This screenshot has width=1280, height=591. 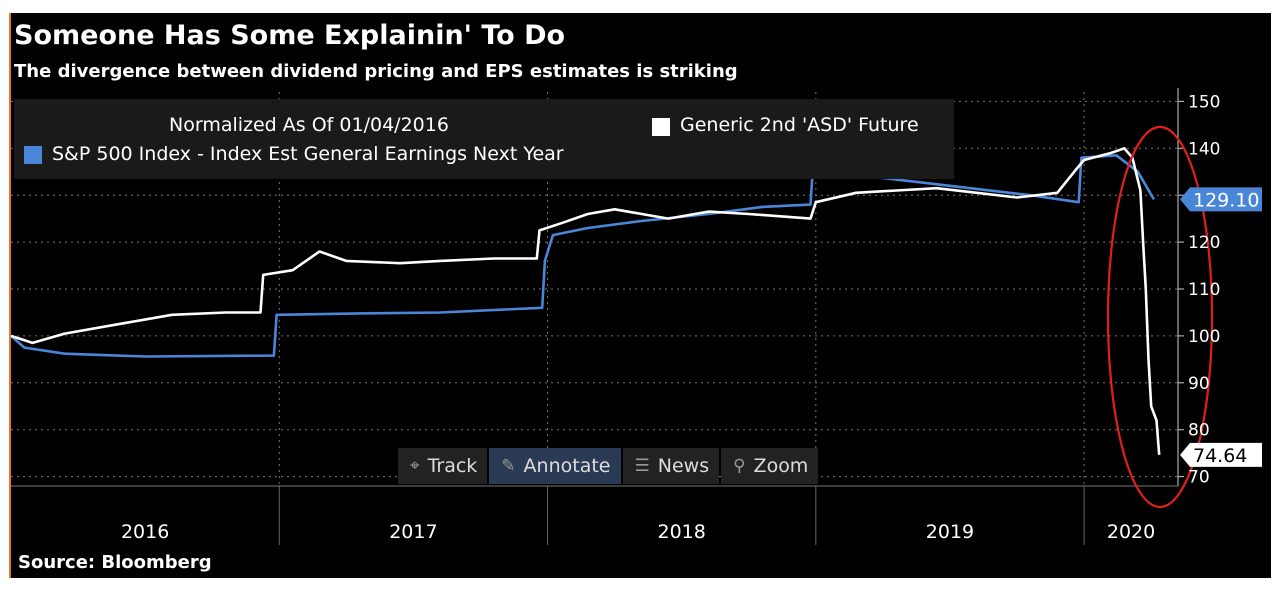 I want to click on annotate-button: ✎ Annotate, so click(x=555, y=466).